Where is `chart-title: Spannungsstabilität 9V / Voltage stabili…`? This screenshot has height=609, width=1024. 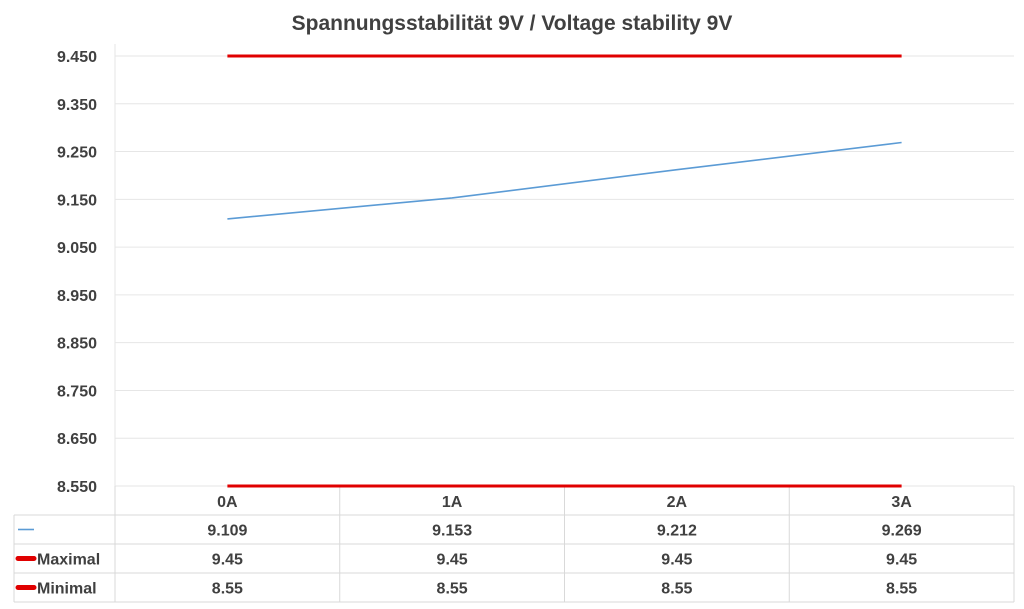 chart-title: Spannungsstabilität 9V / Voltage stabili… is located at coordinates (512, 23).